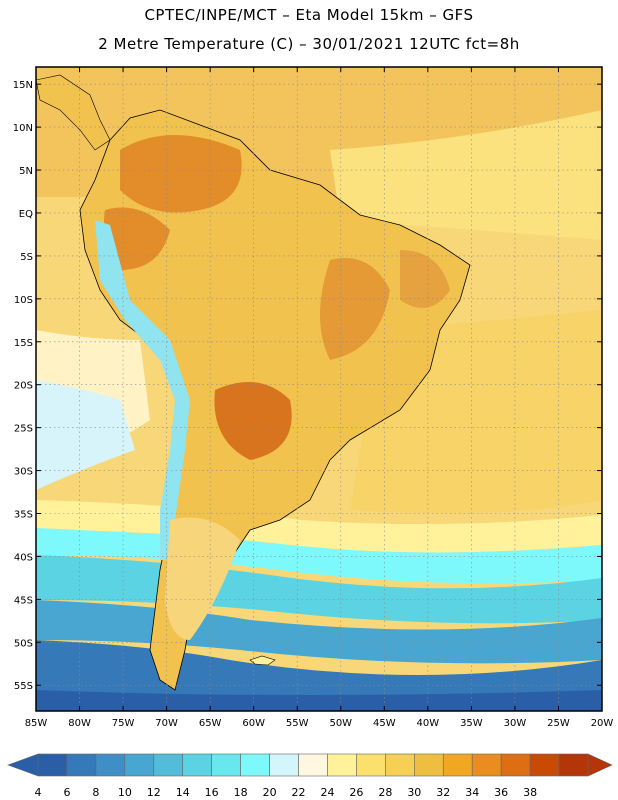  Describe the element at coordinates (558, 723) in the screenshot. I see `lon-tick-label: 25W` at that location.